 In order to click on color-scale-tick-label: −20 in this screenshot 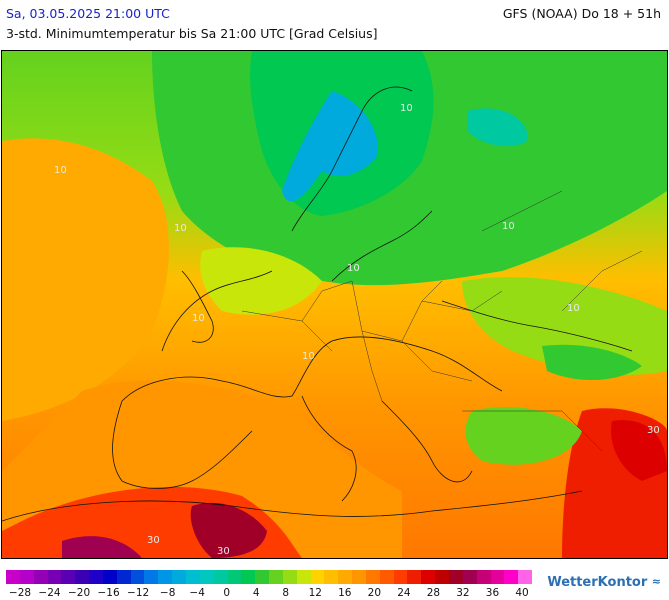, I will do `click(79, 593)`.